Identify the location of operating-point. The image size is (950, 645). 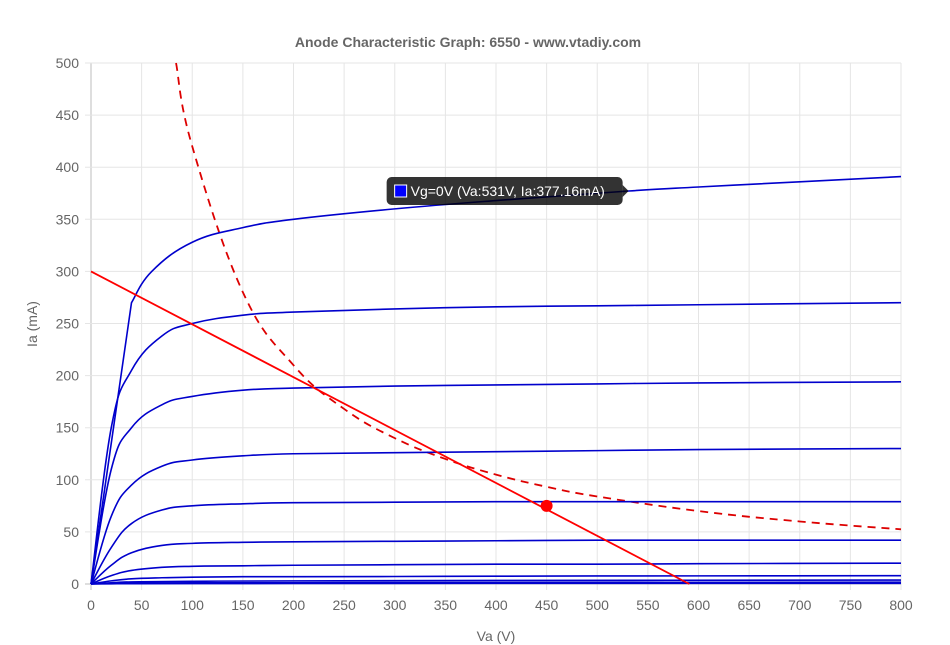
(546, 505).